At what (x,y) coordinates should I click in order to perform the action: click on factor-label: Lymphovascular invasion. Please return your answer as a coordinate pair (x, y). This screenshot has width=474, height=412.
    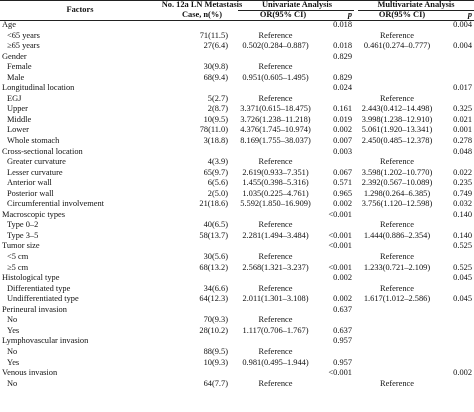
    Looking at the image, I should click on (45, 341).